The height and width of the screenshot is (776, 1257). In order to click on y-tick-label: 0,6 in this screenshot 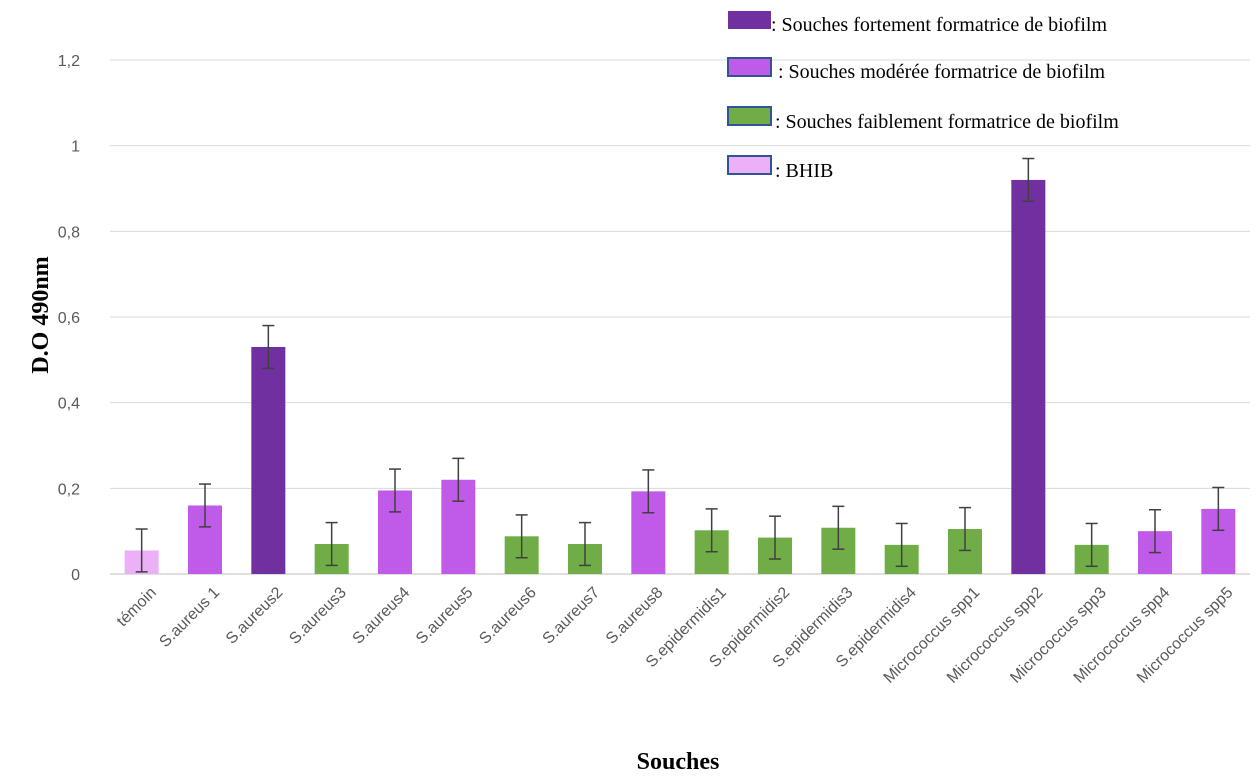, I will do `click(69, 318)`.